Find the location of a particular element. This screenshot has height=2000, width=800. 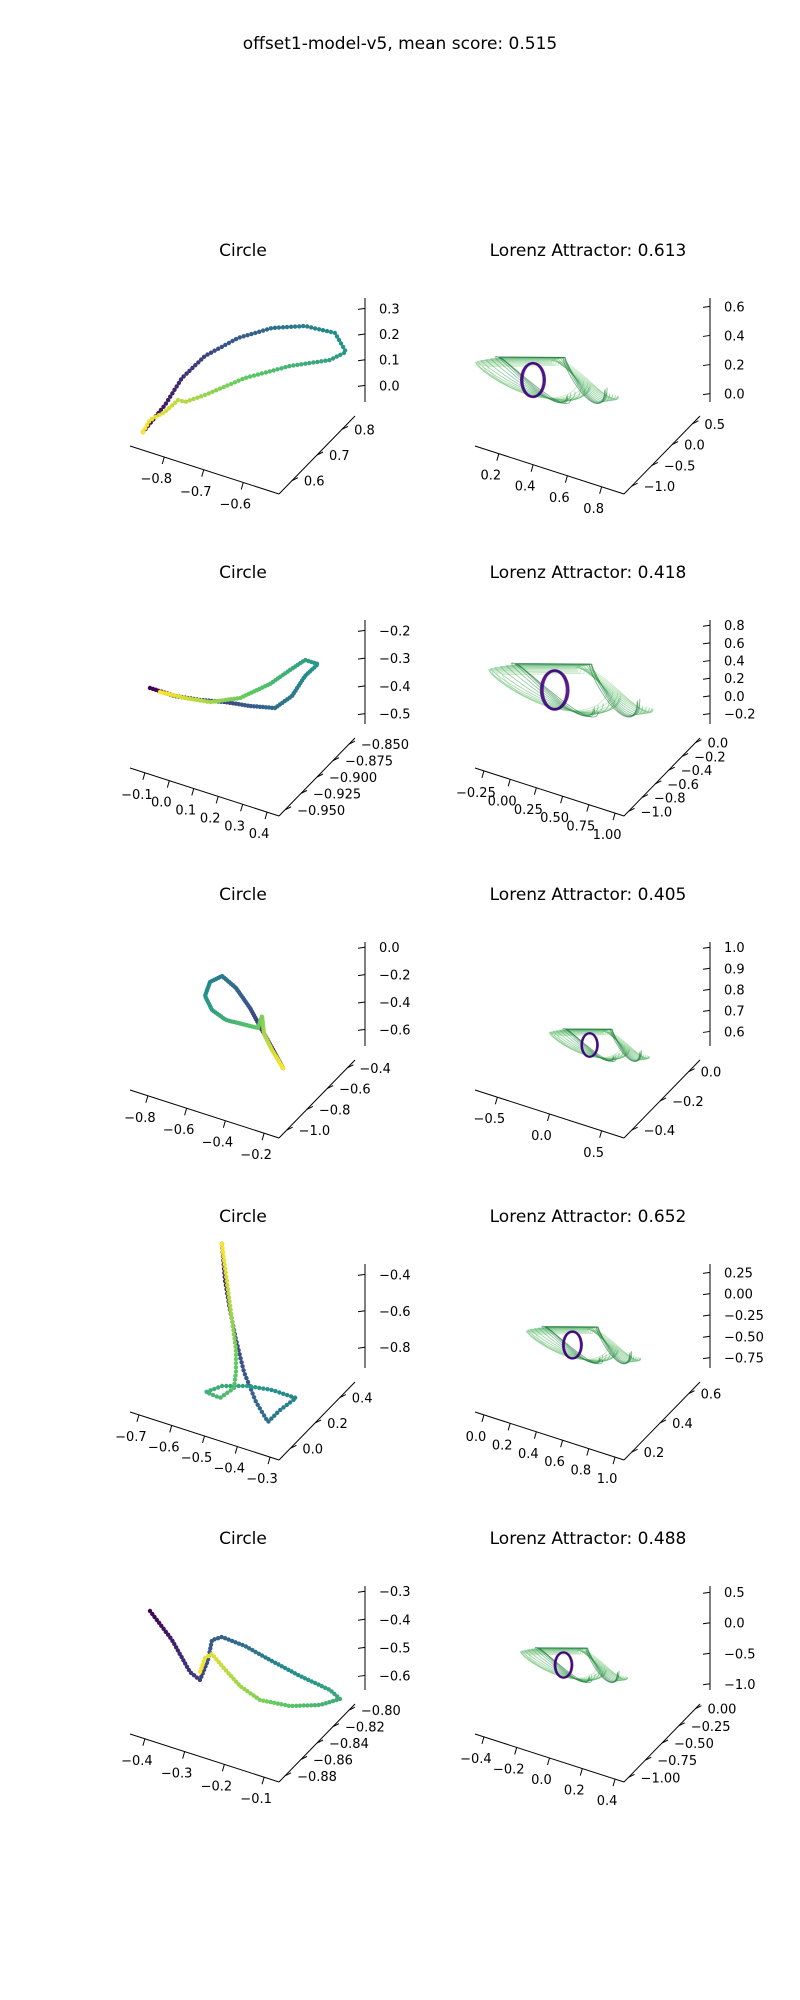

y-tick-label: −1.0 is located at coordinates (657, 812).